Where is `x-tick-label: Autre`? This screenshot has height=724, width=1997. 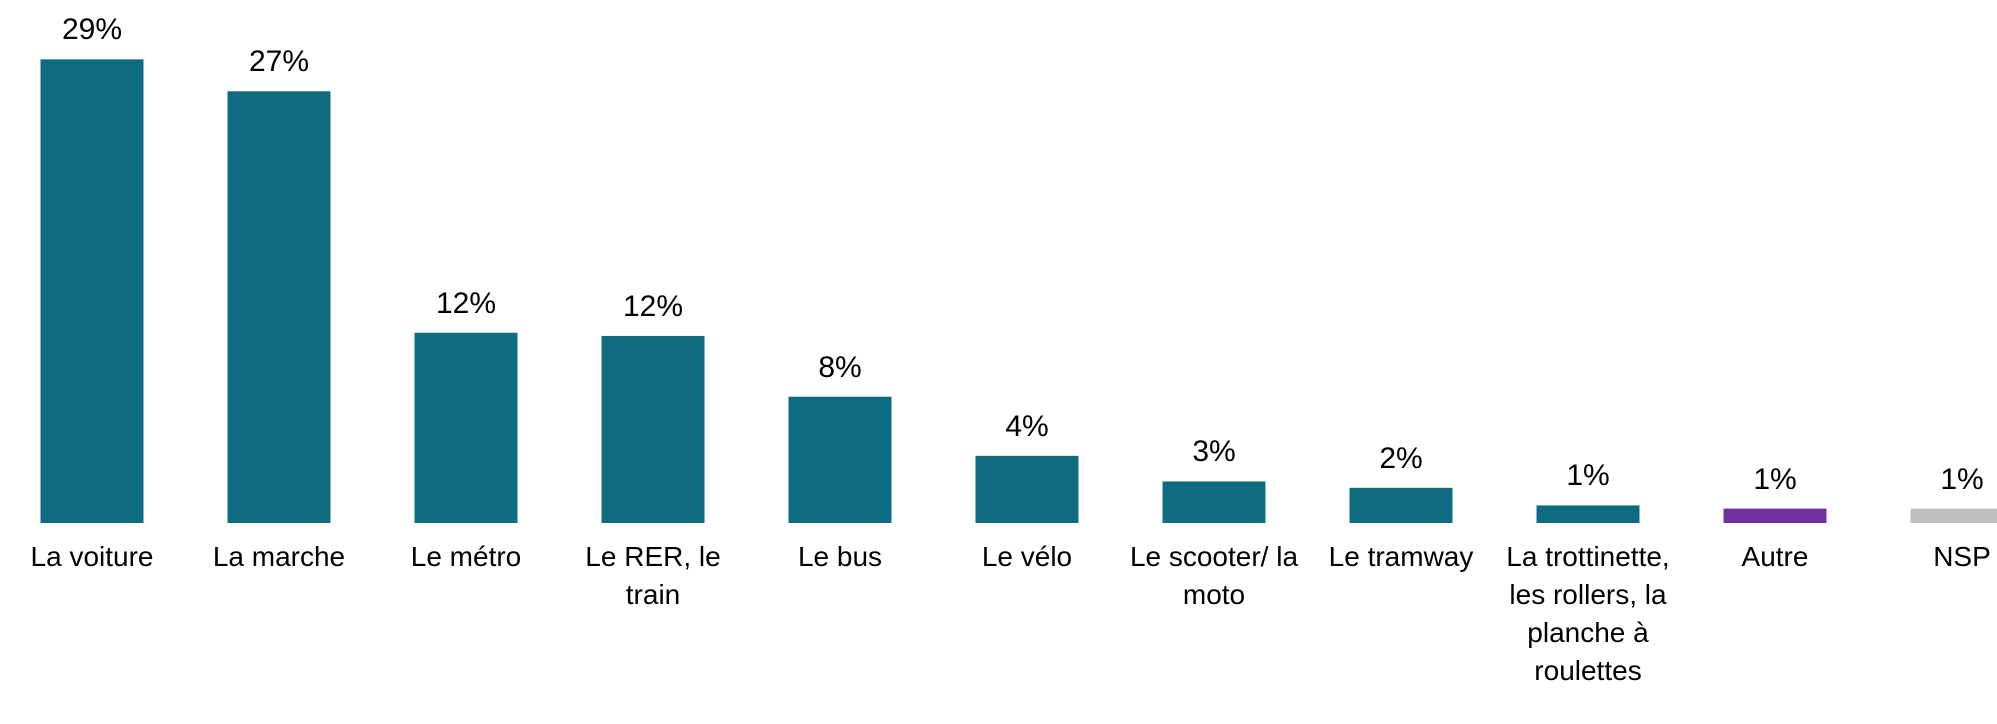 x-tick-label: Autre is located at coordinates (1775, 556).